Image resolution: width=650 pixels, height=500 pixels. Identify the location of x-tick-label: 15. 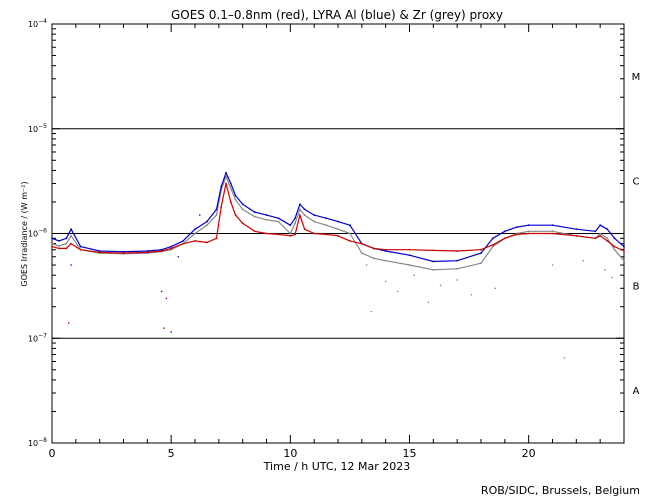
(410, 453).